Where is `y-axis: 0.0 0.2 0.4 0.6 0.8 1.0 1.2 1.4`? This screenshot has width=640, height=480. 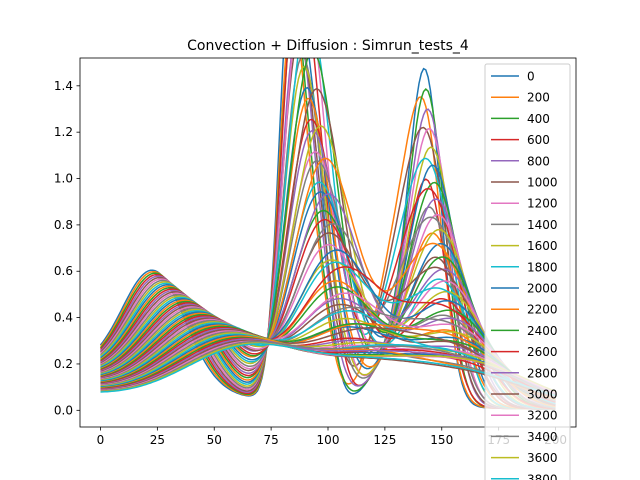 y-axis: 0.0 0.2 0.4 0.6 0.8 1.0 1.2 1.4 is located at coordinates (67, 248).